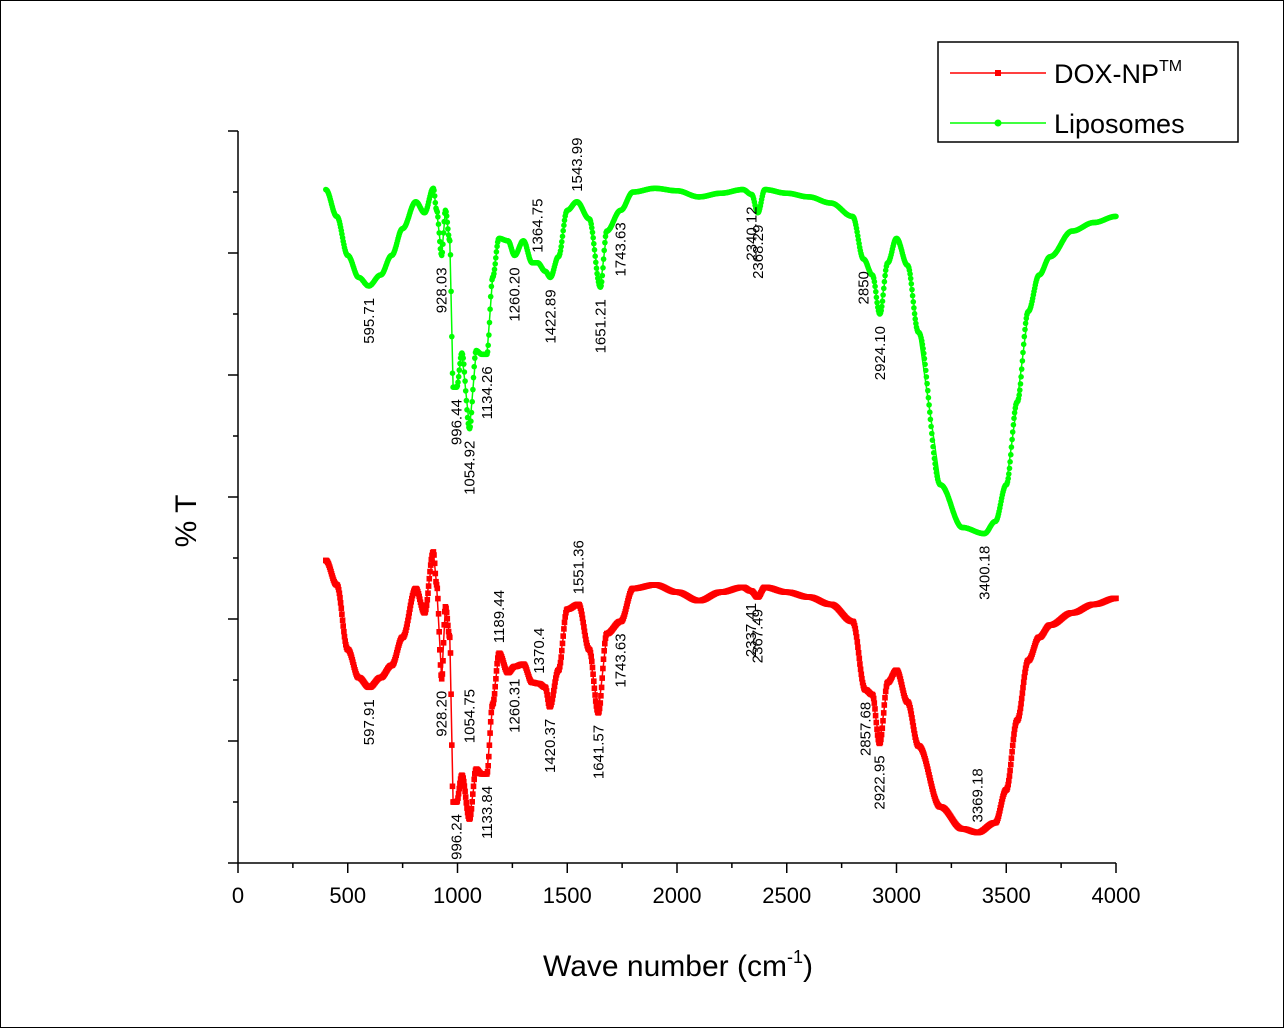 This screenshot has height=1032, width=1284. What do you see at coordinates (499, 616) in the screenshot?
I see `peak-label-dox: 1189.44` at bounding box center [499, 616].